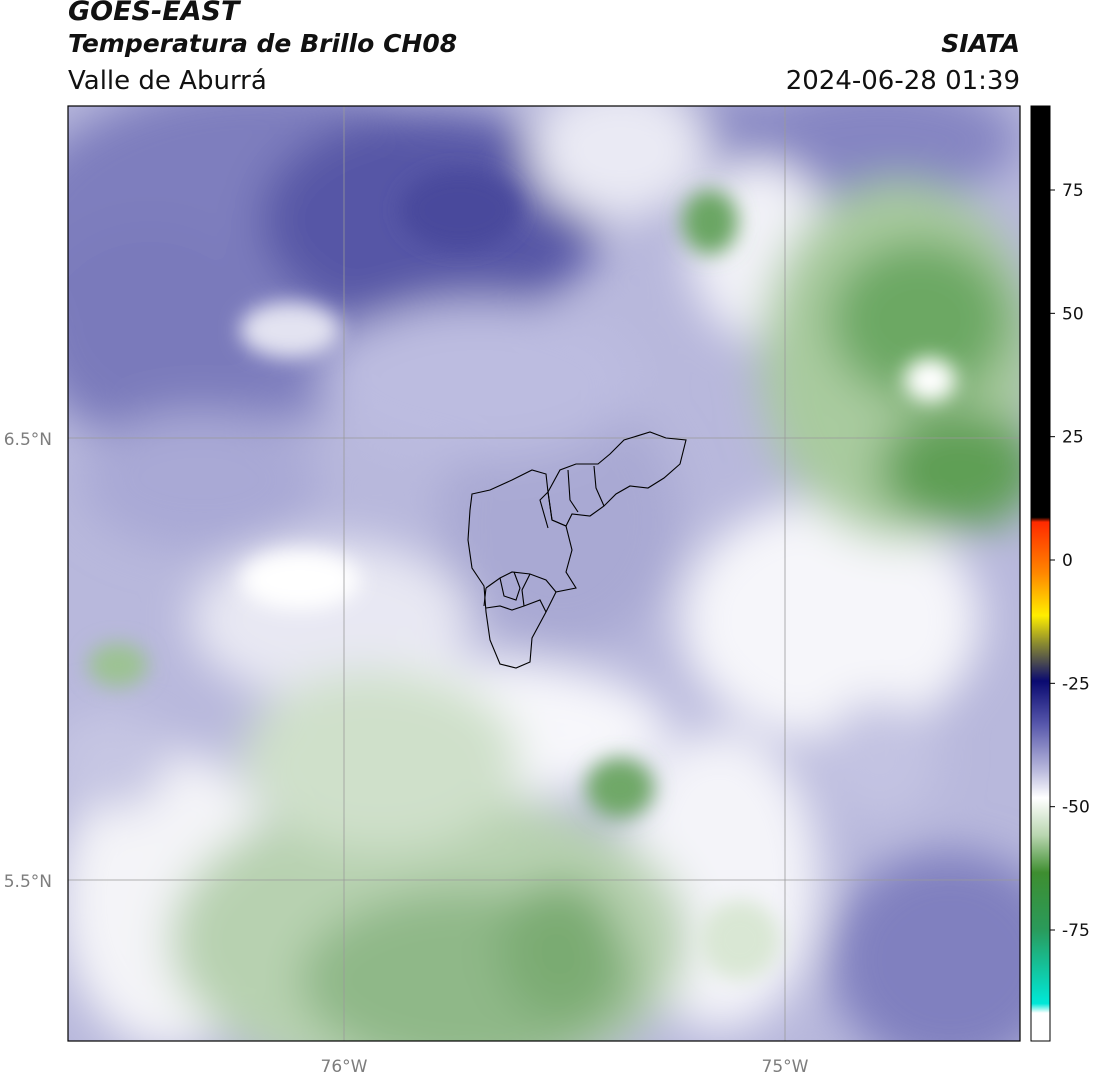 The width and height of the screenshot is (1094, 1078). I want to click on colorbar: 75 50 25 0 -25 -50 -75, so click(1060, 573).